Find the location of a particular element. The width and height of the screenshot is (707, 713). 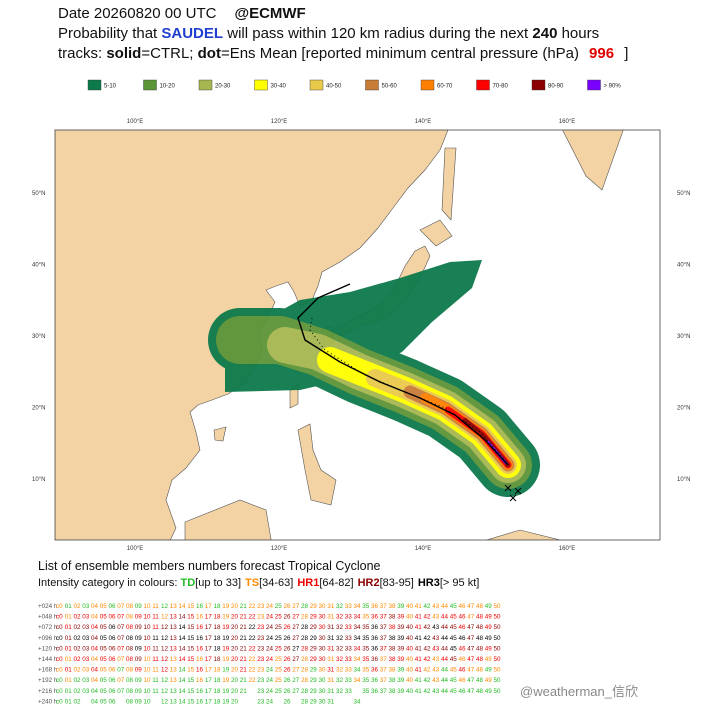

legend-label: 80-90 is located at coordinates (556, 87).